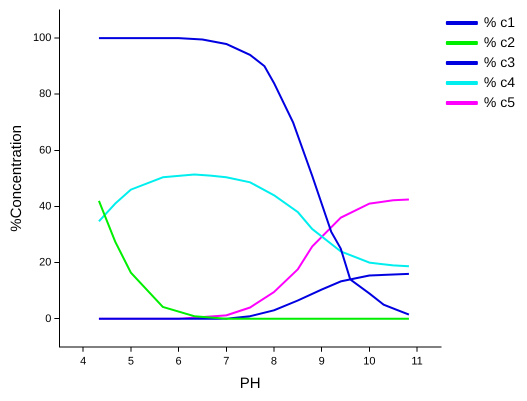  What do you see at coordinates (321, 361) in the screenshot?
I see `x-tick-label: 9` at bounding box center [321, 361].